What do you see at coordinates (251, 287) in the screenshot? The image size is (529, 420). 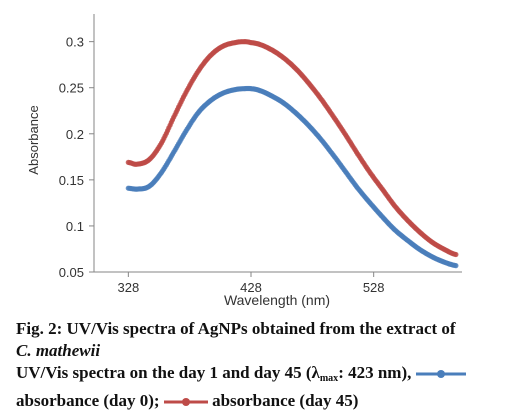 I see `x-tick-label: 428` at bounding box center [251, 287].